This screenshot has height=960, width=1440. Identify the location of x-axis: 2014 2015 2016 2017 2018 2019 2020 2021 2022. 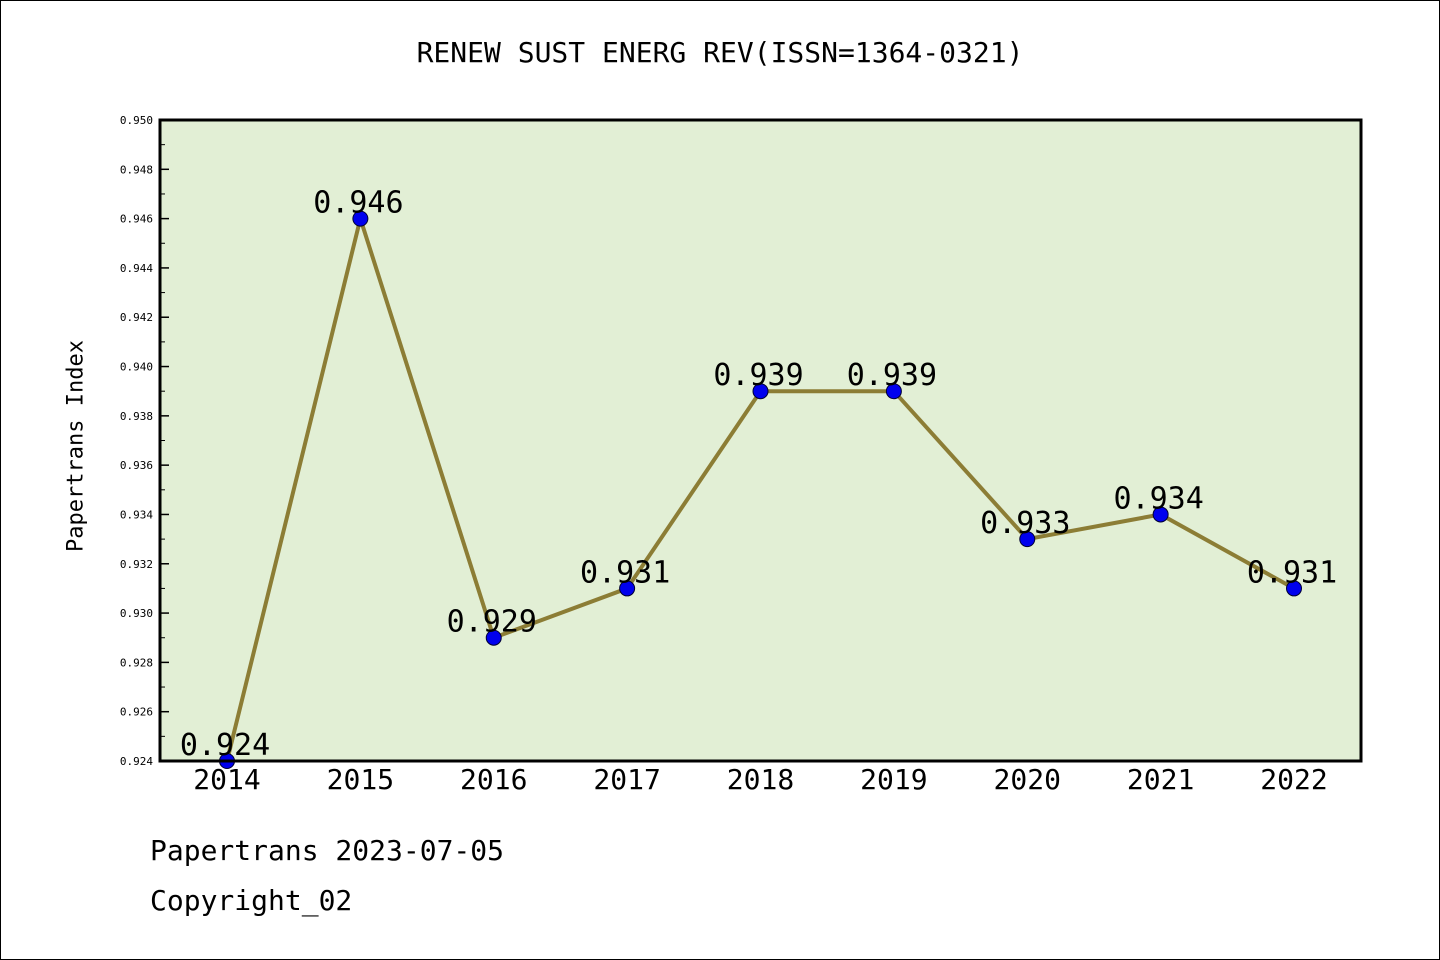
(760, 779).